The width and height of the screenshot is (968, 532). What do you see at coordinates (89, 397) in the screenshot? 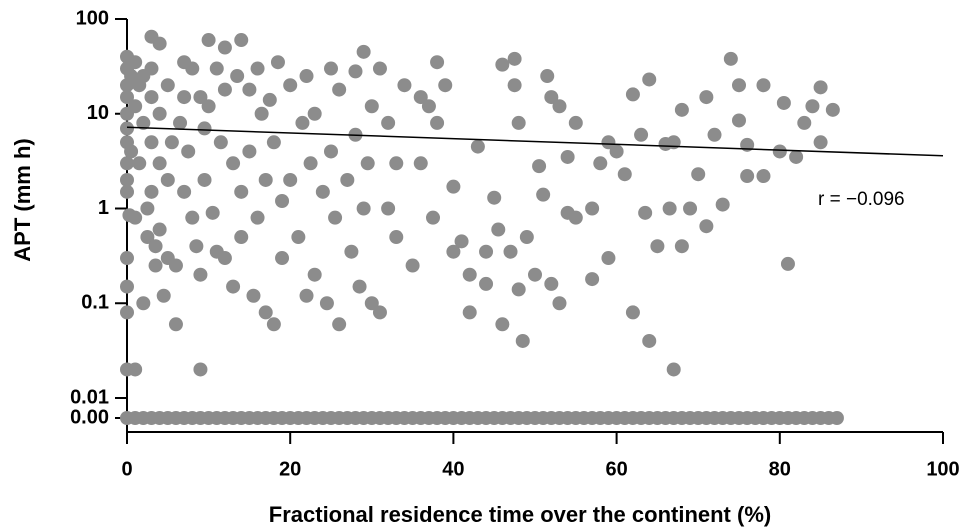
I see `y-tick-label: 0.01` at bounding box center [89, 397].